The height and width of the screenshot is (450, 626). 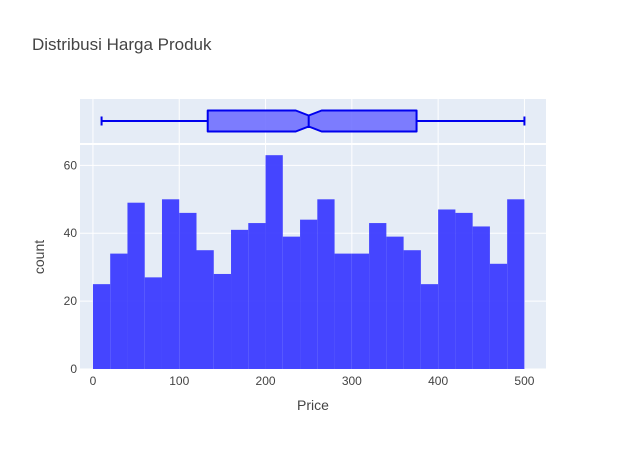 What do you see at coordinates (71, 165) in the screenshot?
I see `y-tick-label: 60` at bounding box center [71, 165].